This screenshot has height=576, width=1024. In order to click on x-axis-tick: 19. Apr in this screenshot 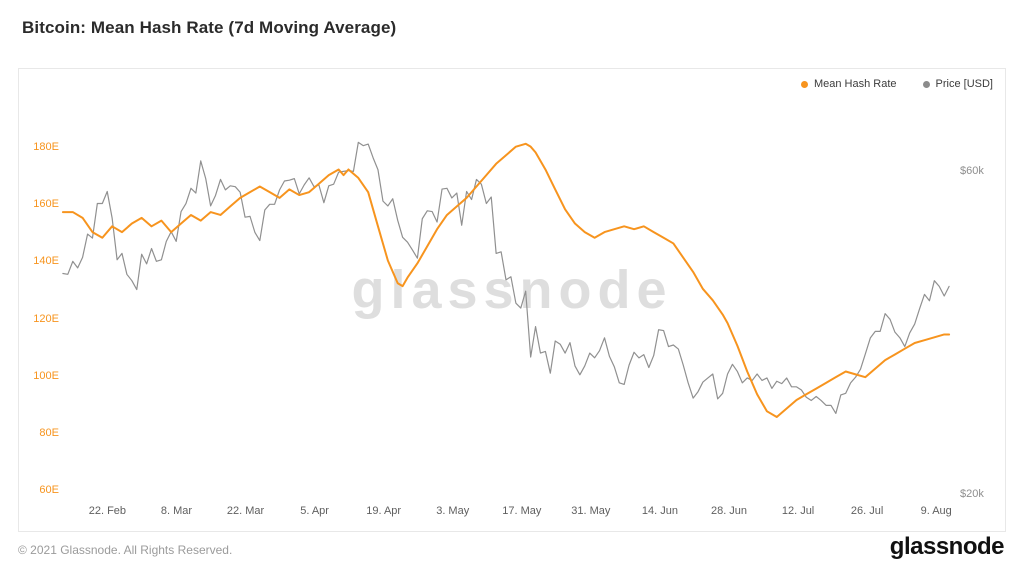, I will do `click(384, 511)`.